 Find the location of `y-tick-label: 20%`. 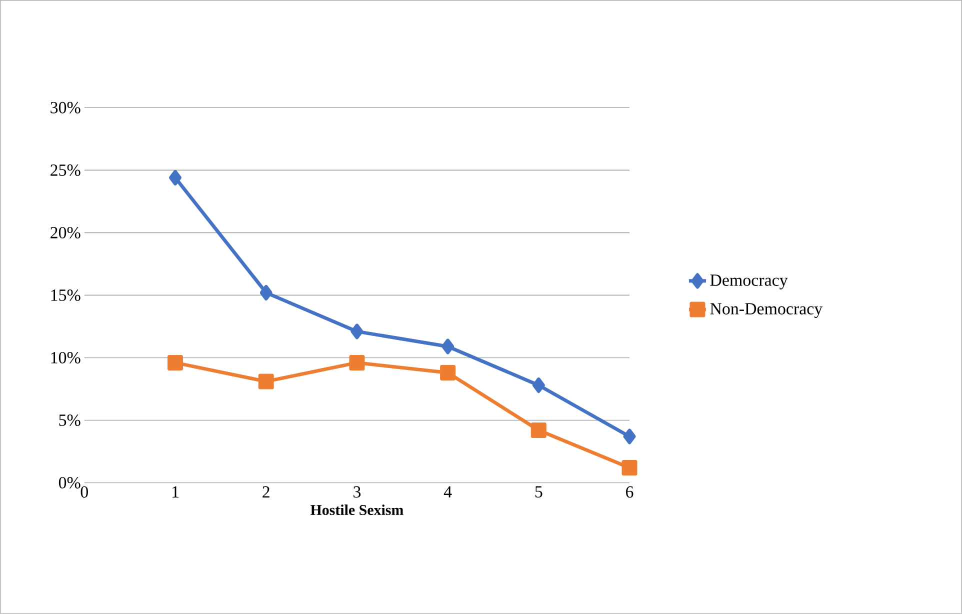

y-tick-label: 20% is located at coordinates (65, 232).